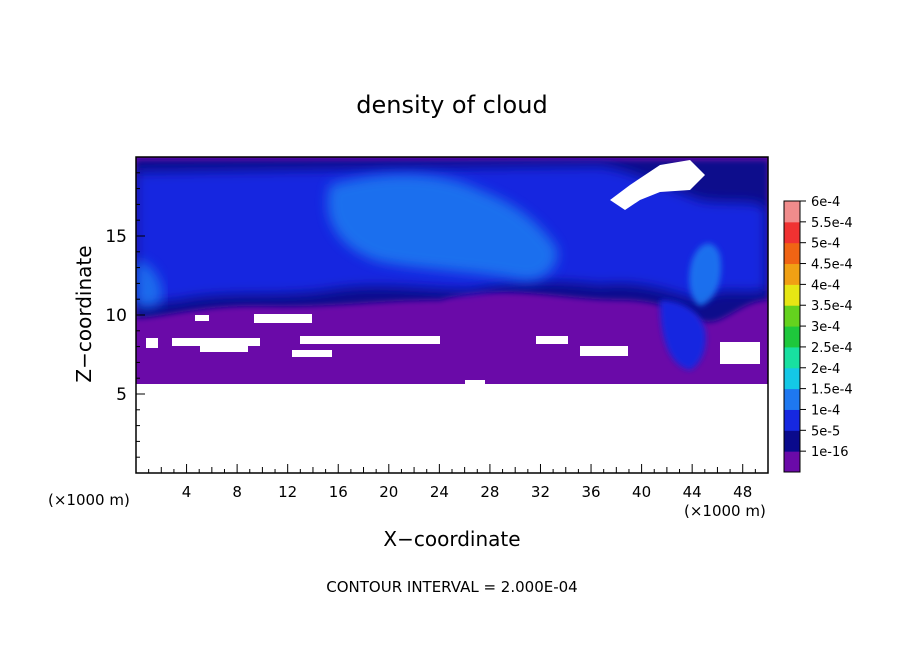 Image resolution: width=904 pixels, height=654 pixels. I want to click on colorbar-label: 2.5e-4, so click(832, 348).